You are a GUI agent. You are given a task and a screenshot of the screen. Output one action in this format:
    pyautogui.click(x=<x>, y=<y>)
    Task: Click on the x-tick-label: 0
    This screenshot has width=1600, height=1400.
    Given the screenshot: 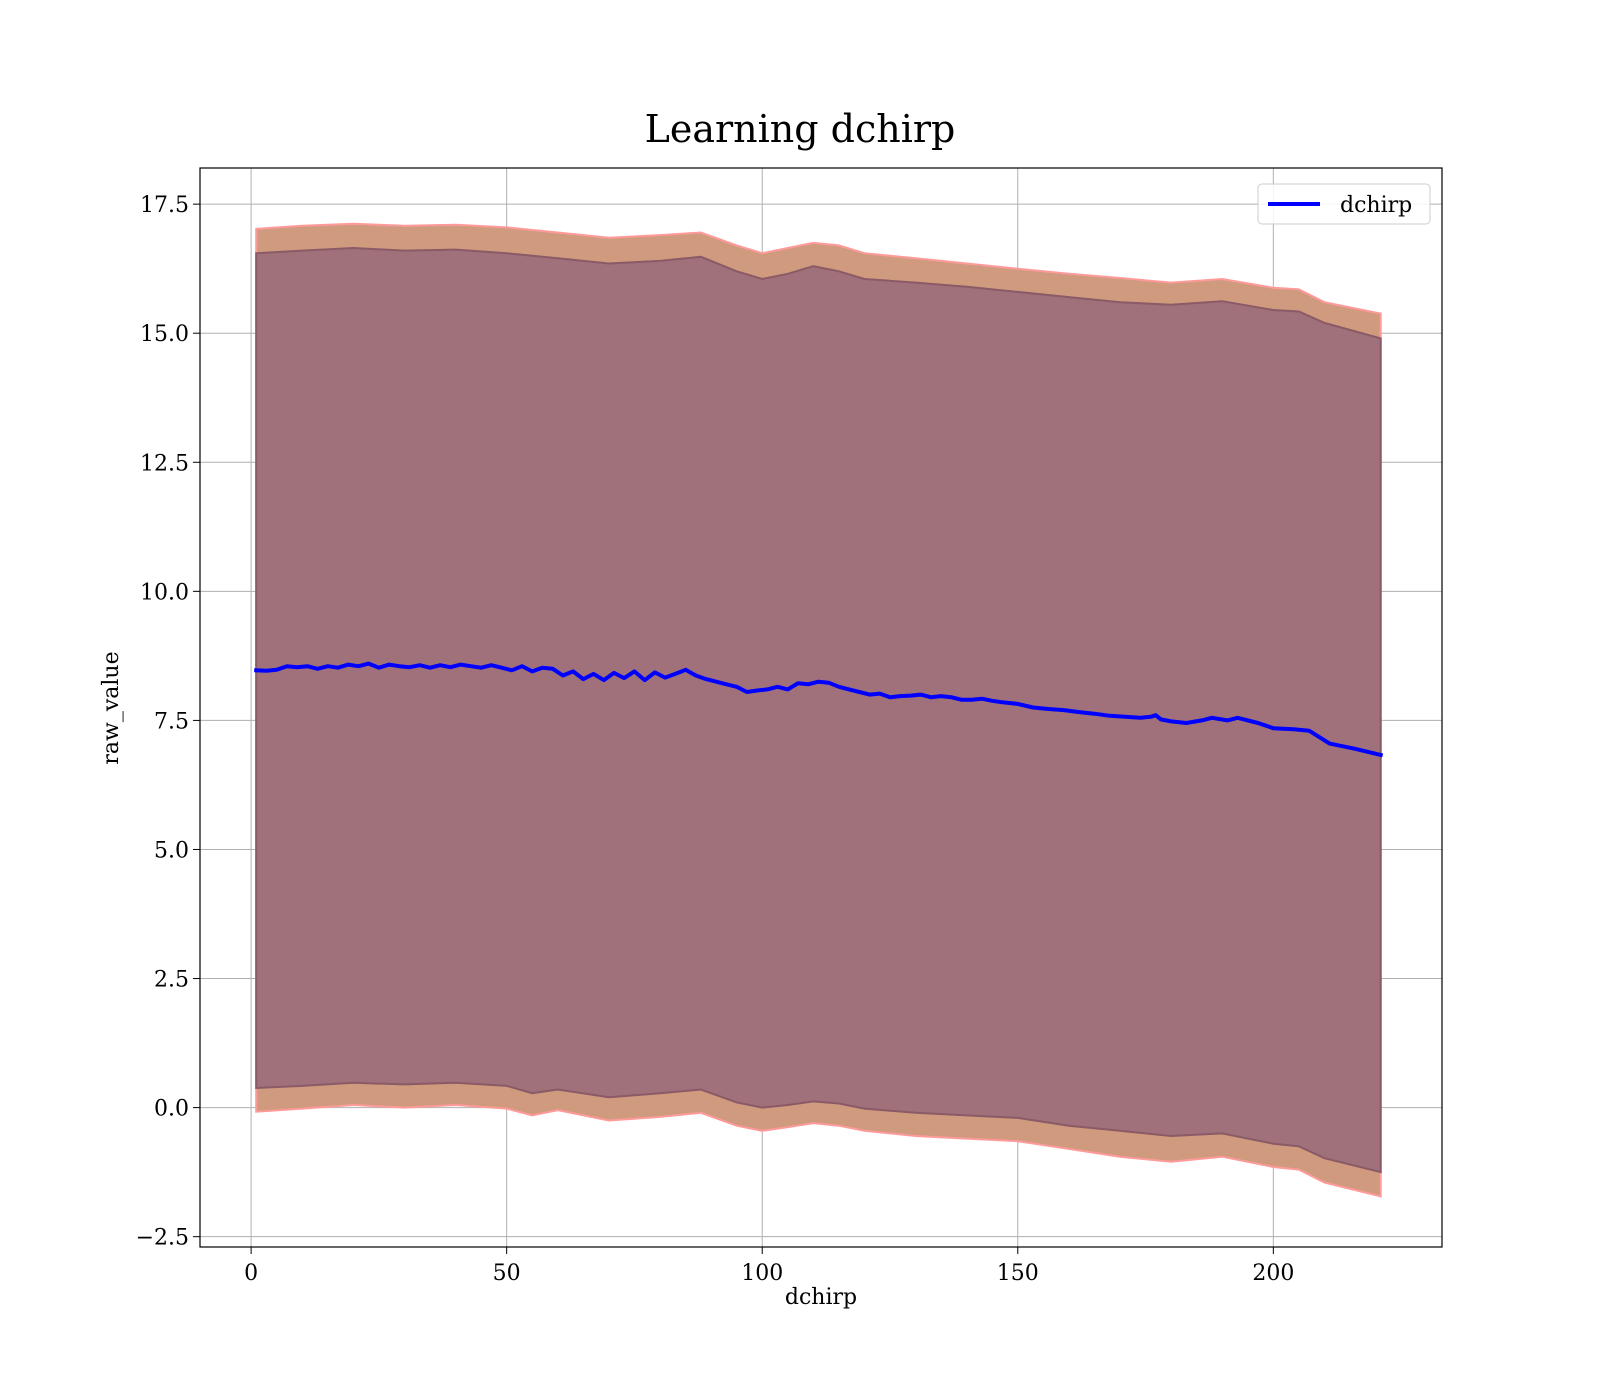 What is the action you would take?
    pyautogui.click(x=251, y=1273)
    